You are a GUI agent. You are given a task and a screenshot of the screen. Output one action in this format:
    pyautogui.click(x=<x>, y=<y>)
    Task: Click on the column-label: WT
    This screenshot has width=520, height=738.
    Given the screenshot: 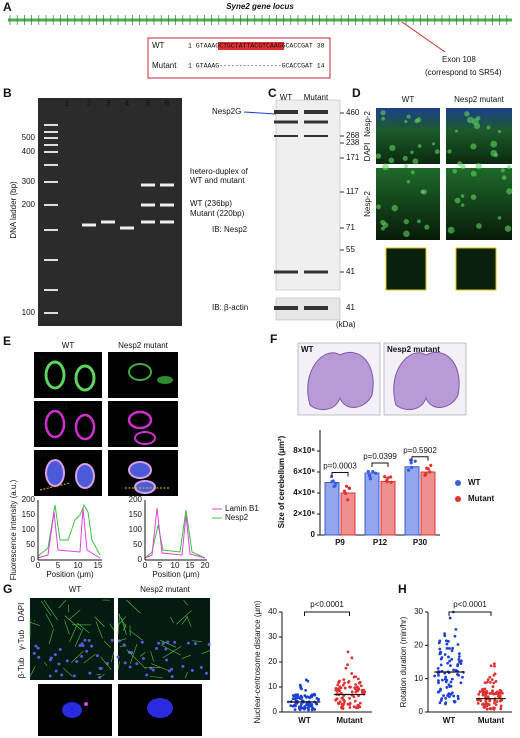 What is the action you would take?
    pyautogui.click(x=408, y=99)
    